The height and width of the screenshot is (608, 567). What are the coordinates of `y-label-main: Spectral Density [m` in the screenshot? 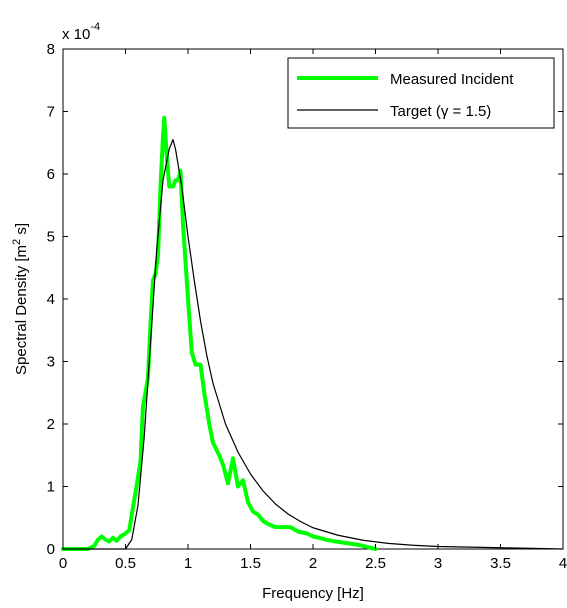 It's located at (21, 310).